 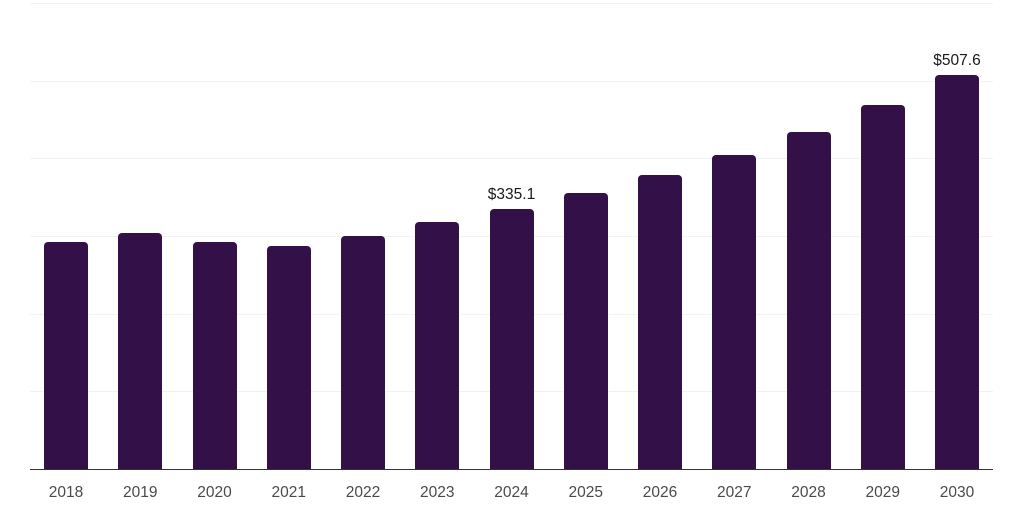 I want to click on x-tick-2022: 2022, so click(x=363, y=492).